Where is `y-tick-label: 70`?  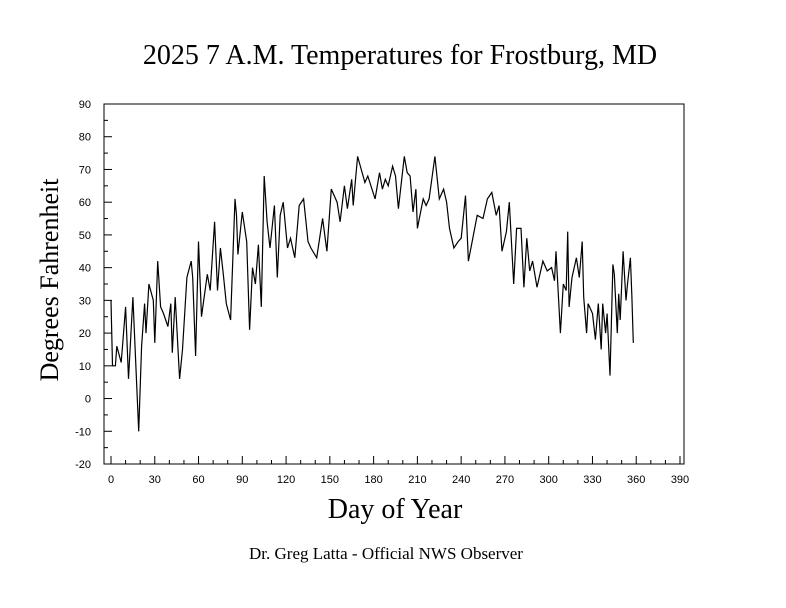
y-tick-label: 70 is located at coordinates (85, 170).